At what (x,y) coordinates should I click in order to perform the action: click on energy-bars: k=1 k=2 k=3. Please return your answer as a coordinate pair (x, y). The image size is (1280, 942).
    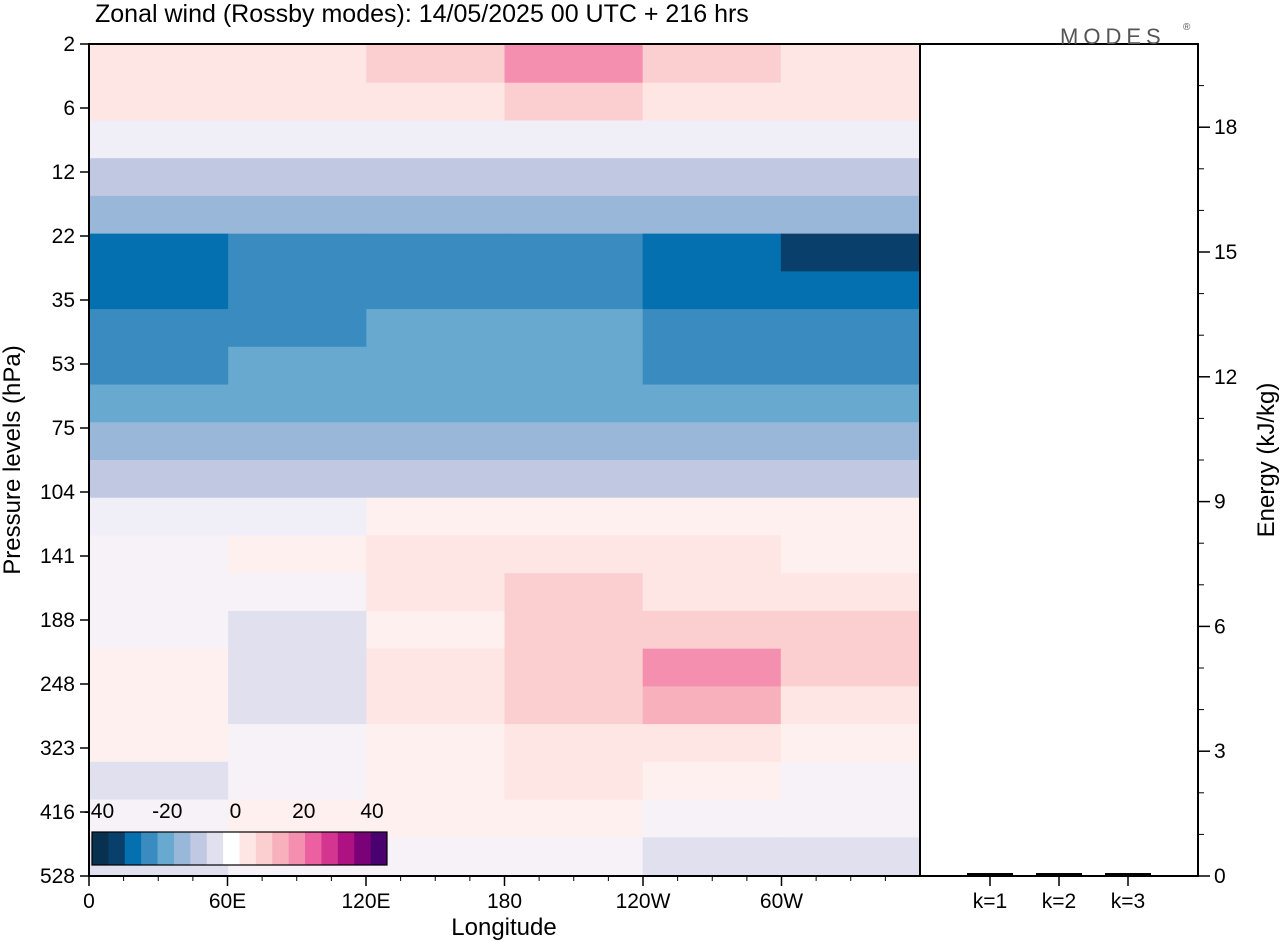
    Looking at the image, I should click on (1059, 893).